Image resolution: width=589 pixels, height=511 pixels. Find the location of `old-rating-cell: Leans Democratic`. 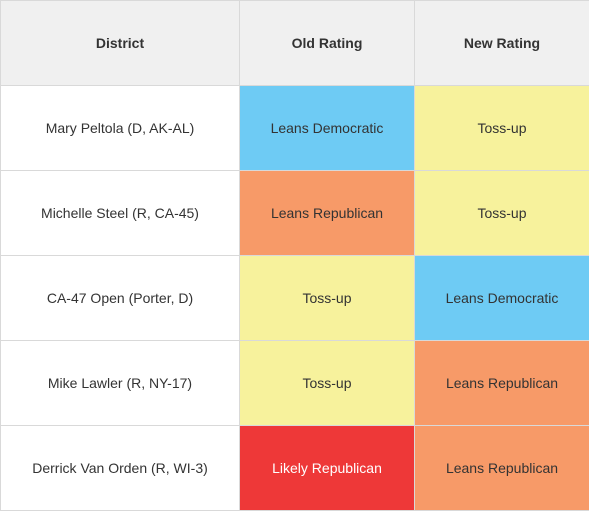

old-rating-cell: Leans Democratic is located at coordinates (327, 128).